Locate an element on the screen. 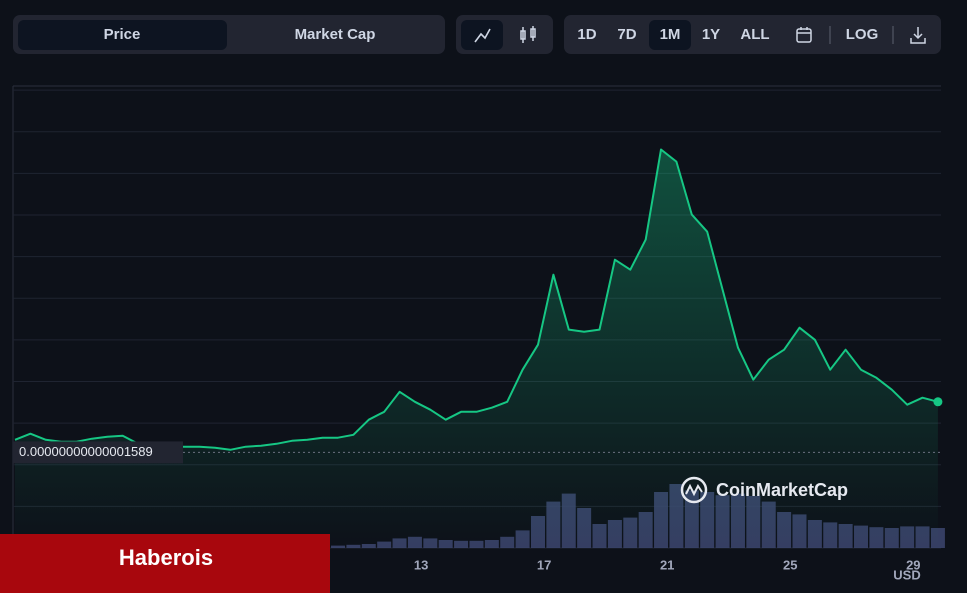  x-tick-label: 13 is located at coordinates (421, 564).